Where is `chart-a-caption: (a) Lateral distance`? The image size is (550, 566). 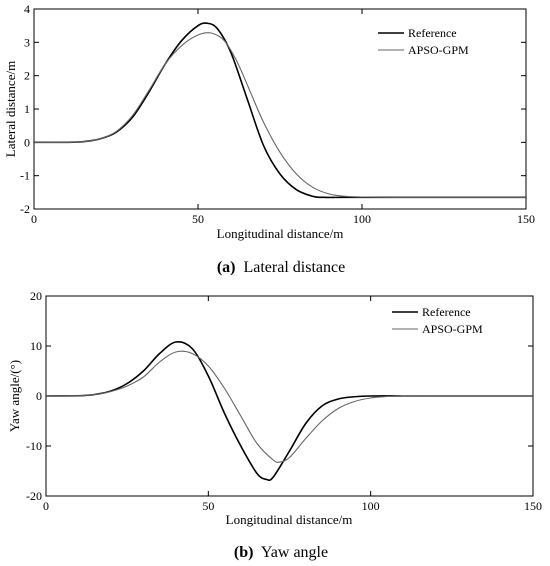
chart-a-caption: (a) Lateral distance is located at coordinates (281, 267).